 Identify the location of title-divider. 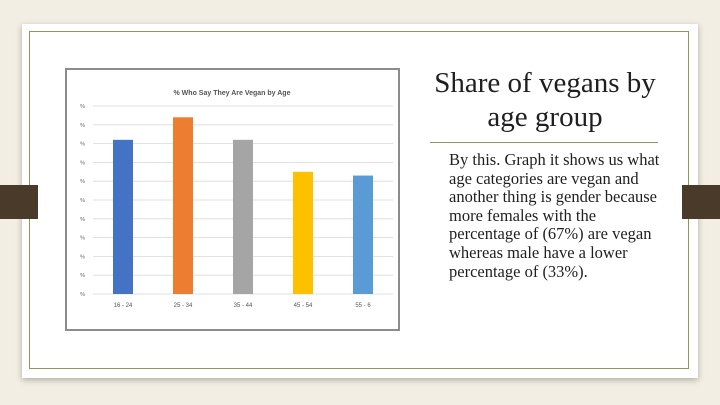
(544, 142).